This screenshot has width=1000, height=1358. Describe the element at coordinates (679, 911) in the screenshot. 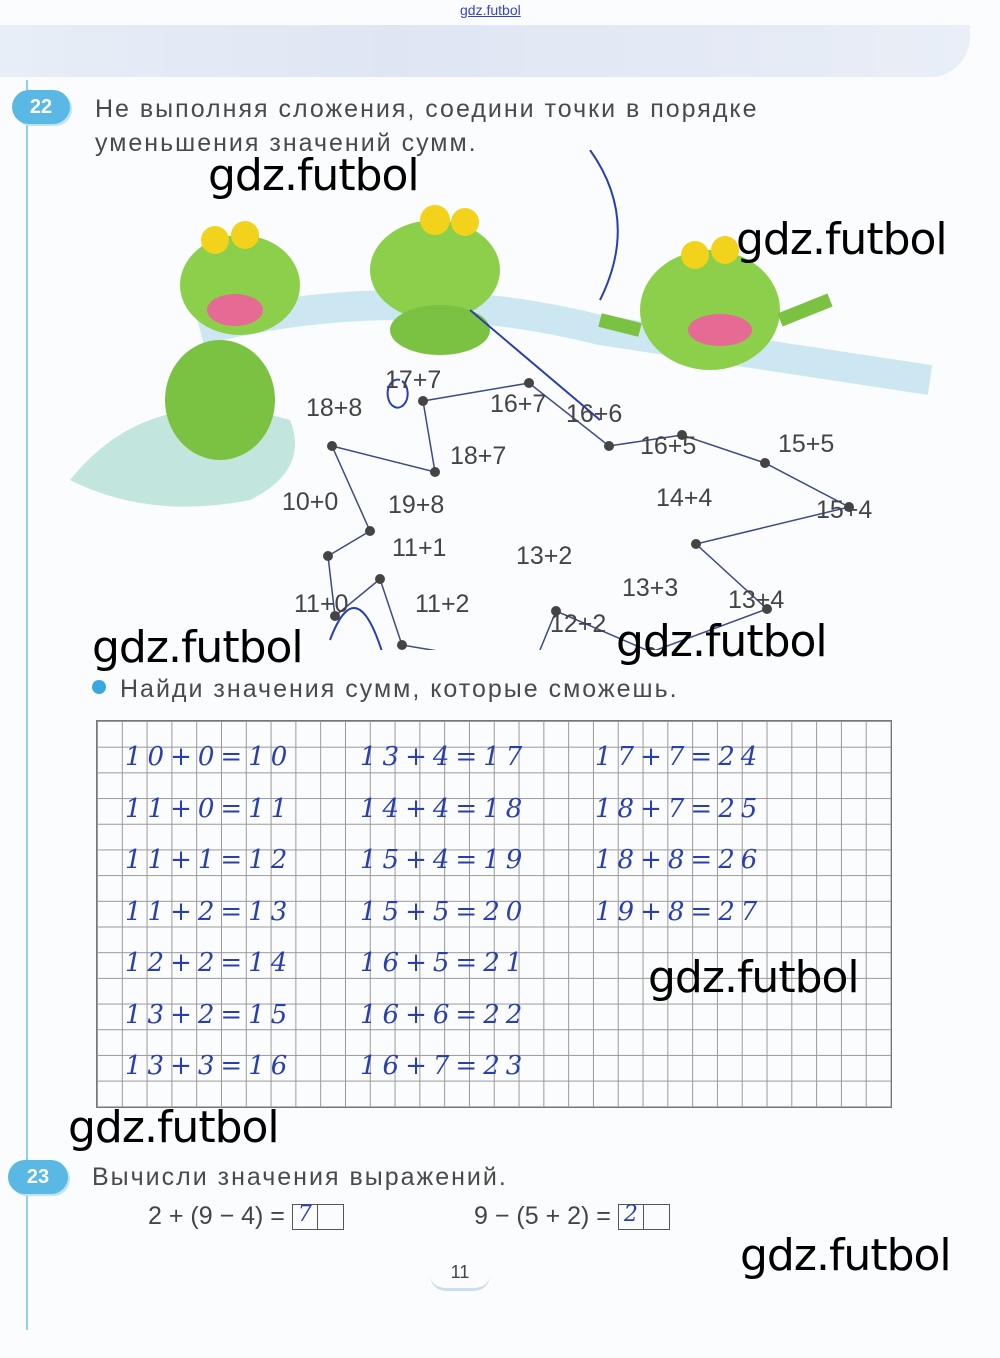

I see `handwritten-answer: 19+8=27` at that location.